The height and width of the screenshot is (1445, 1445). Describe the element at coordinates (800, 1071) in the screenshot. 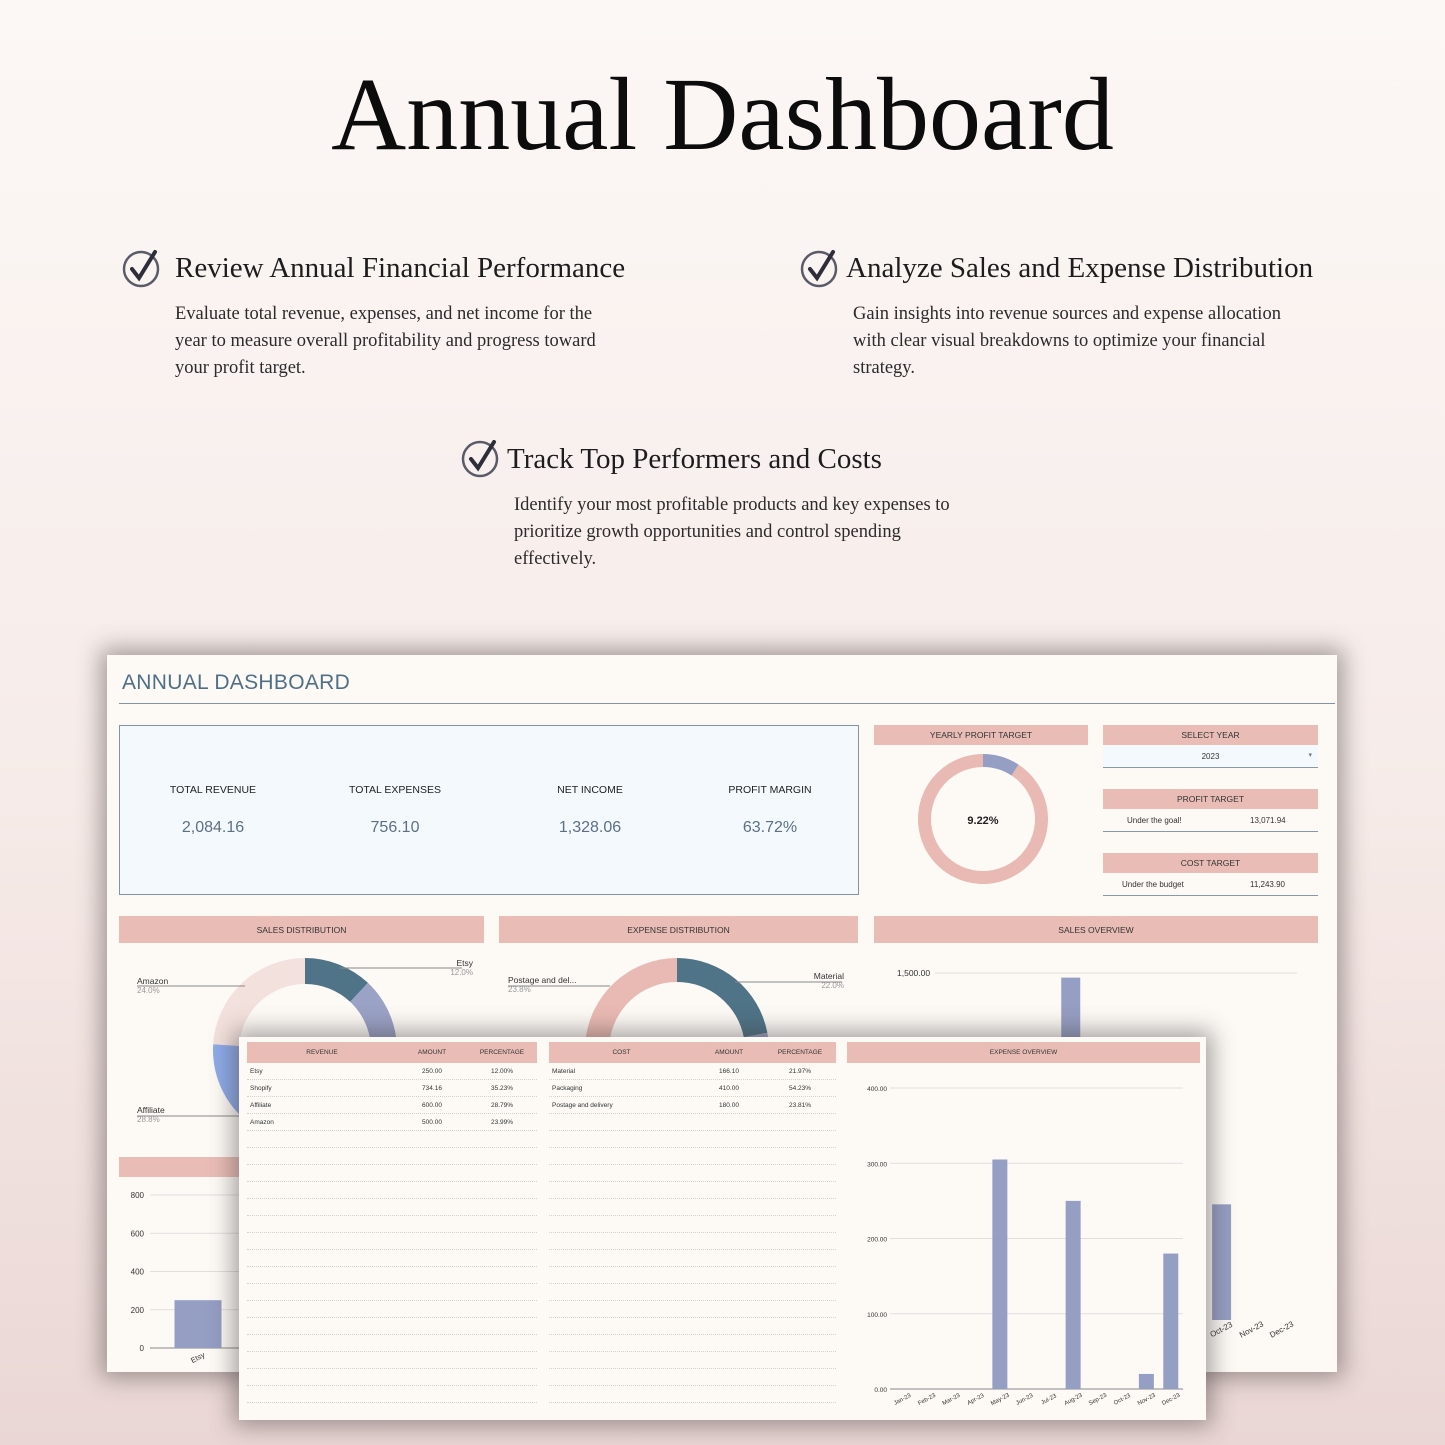

I see `table-cell-value: 21.97%` at that location.